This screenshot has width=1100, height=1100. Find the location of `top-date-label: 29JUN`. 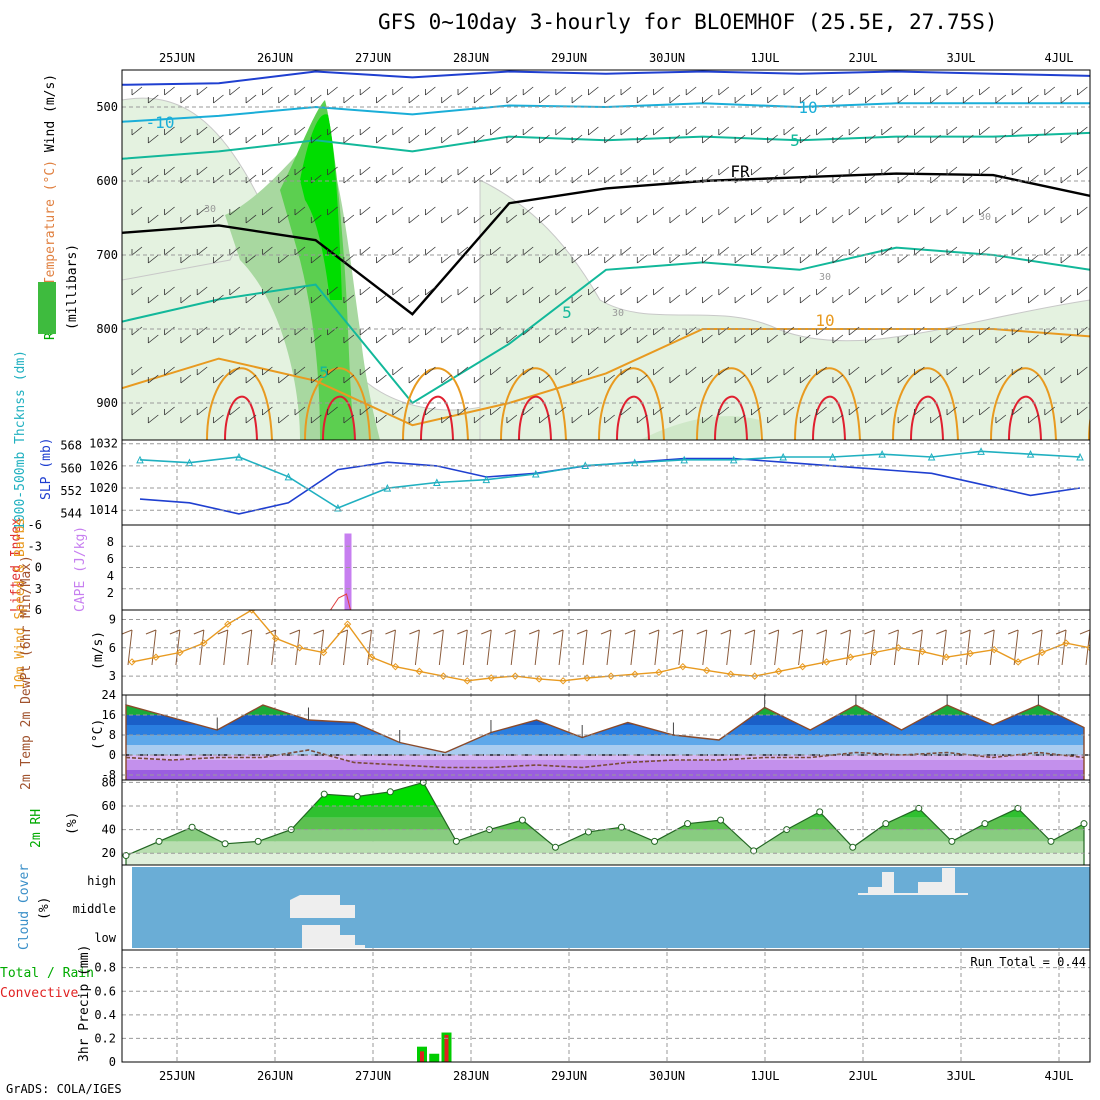

top-date-label: 29JUN is located at coordinates (569, 58).